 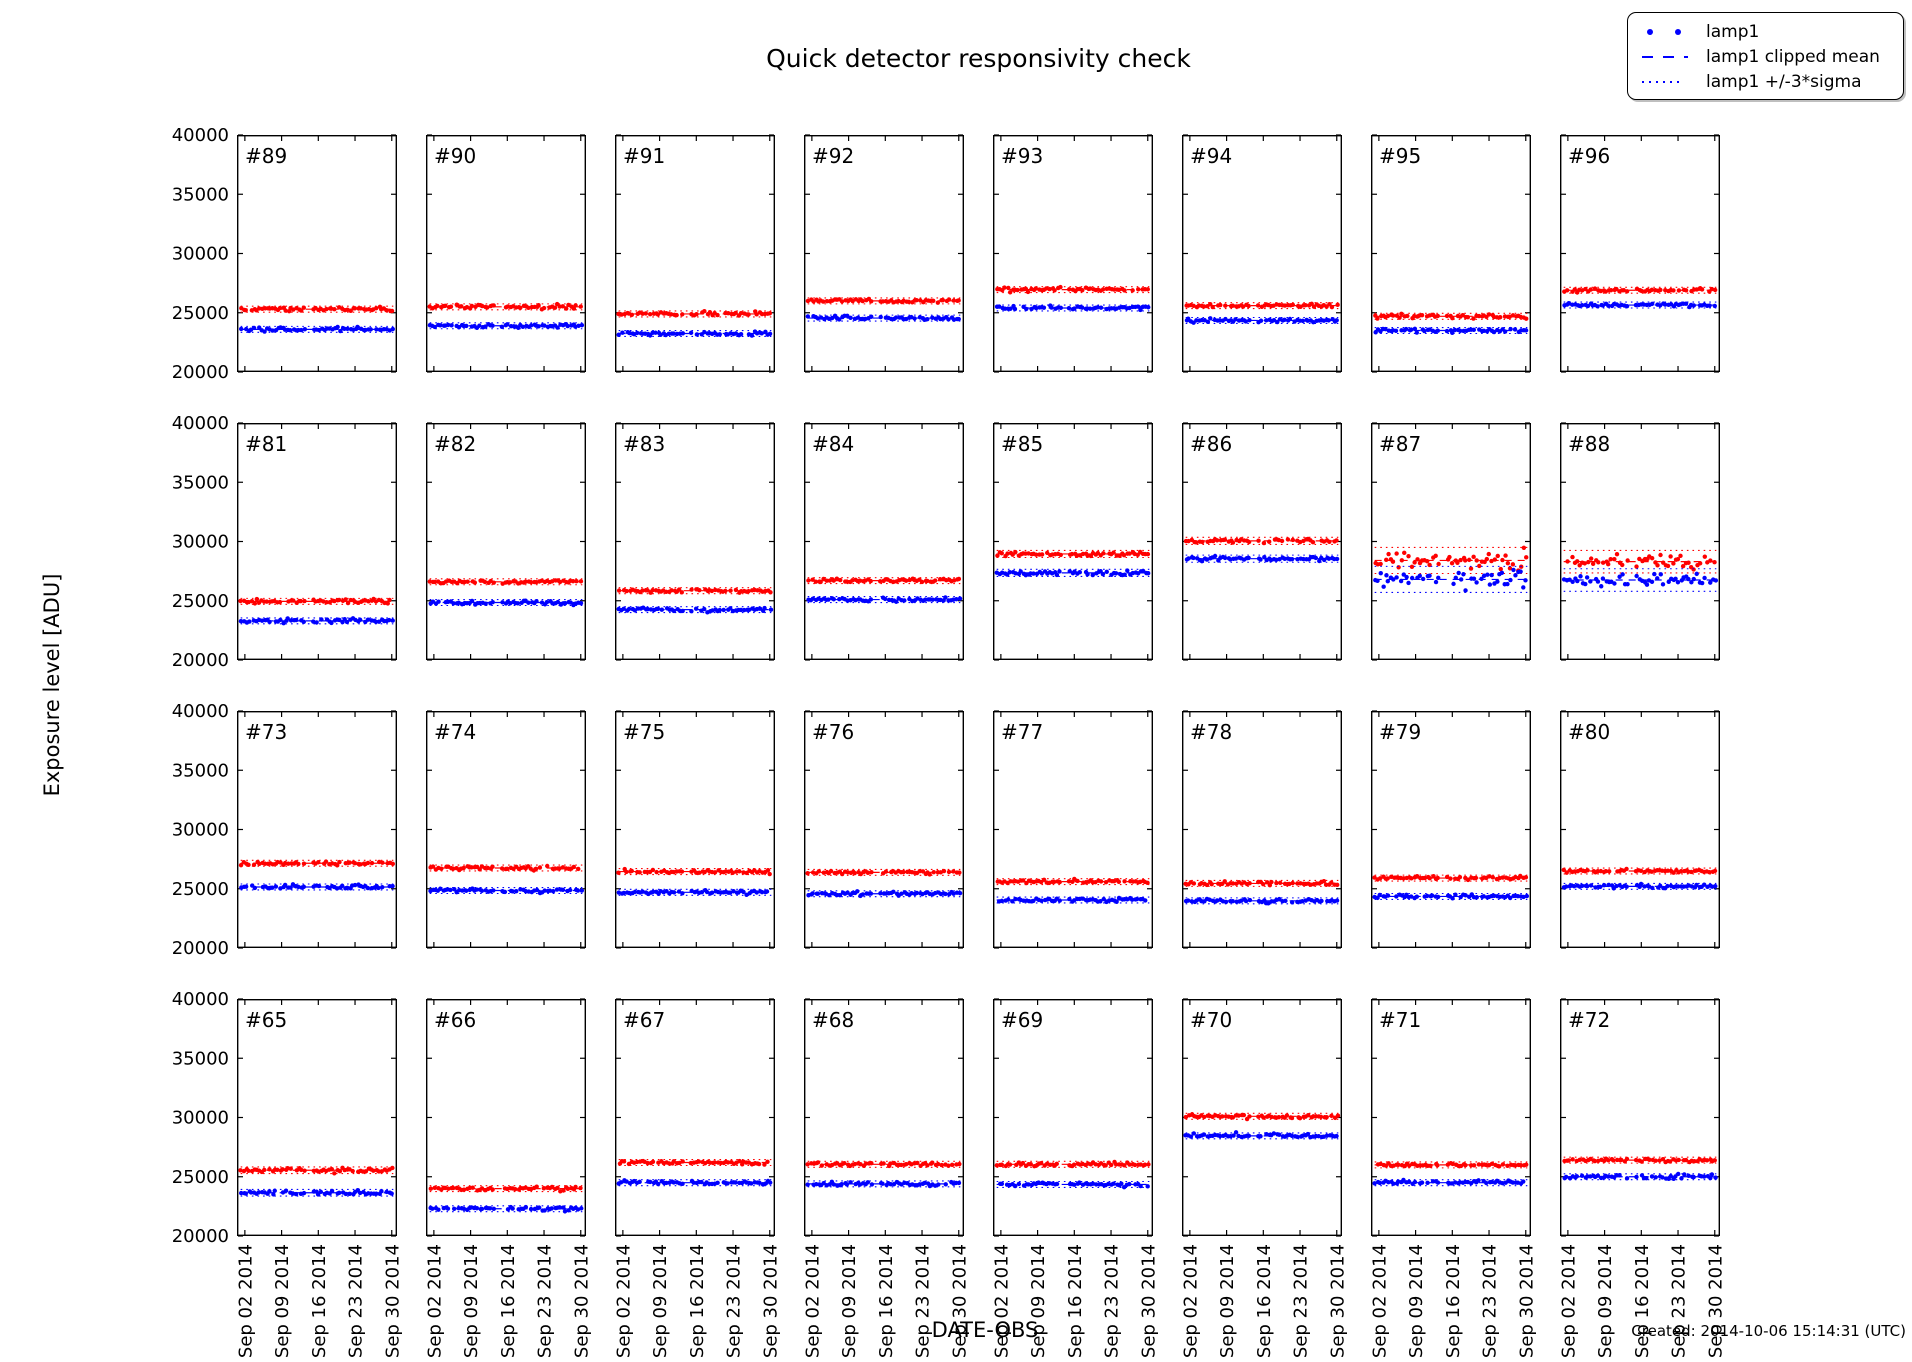 What do you see at coordinates (506, 541) in the screenshot?
I see `subplot-82: #82` at bounding box center [506, 541].